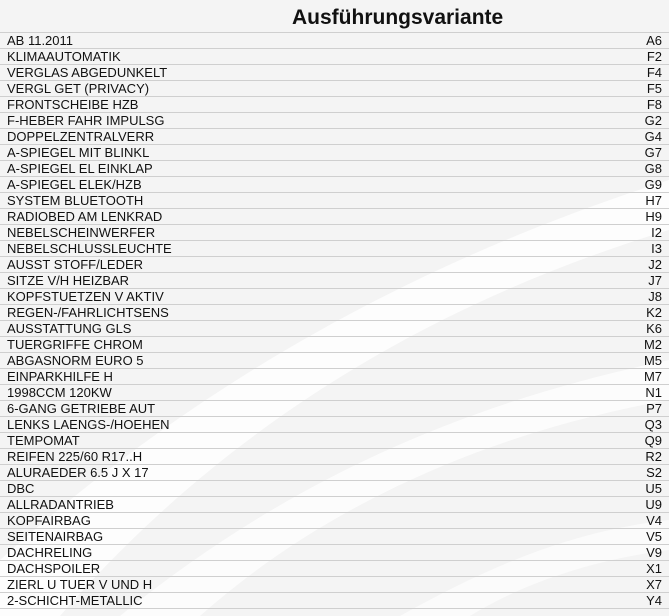  What do you see at coordinates (334, 569) in the screenshot?
I see `table-row: DACHSPOILER X1` at bounding box center [334, 569].